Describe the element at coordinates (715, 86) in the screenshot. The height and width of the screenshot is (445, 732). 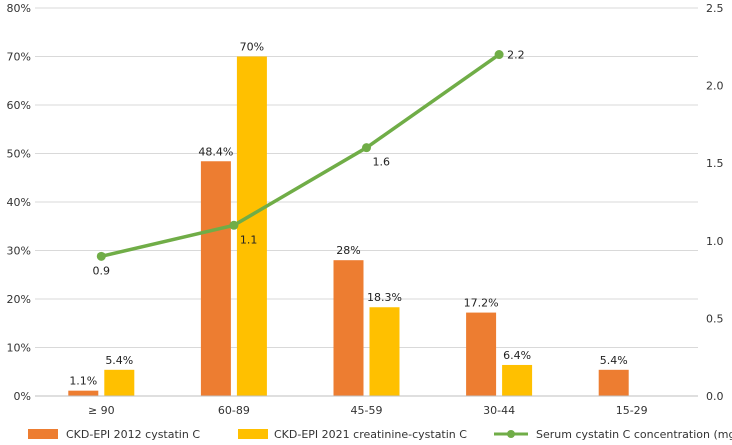
I see `y2-tick-label: 2.0` at that location.